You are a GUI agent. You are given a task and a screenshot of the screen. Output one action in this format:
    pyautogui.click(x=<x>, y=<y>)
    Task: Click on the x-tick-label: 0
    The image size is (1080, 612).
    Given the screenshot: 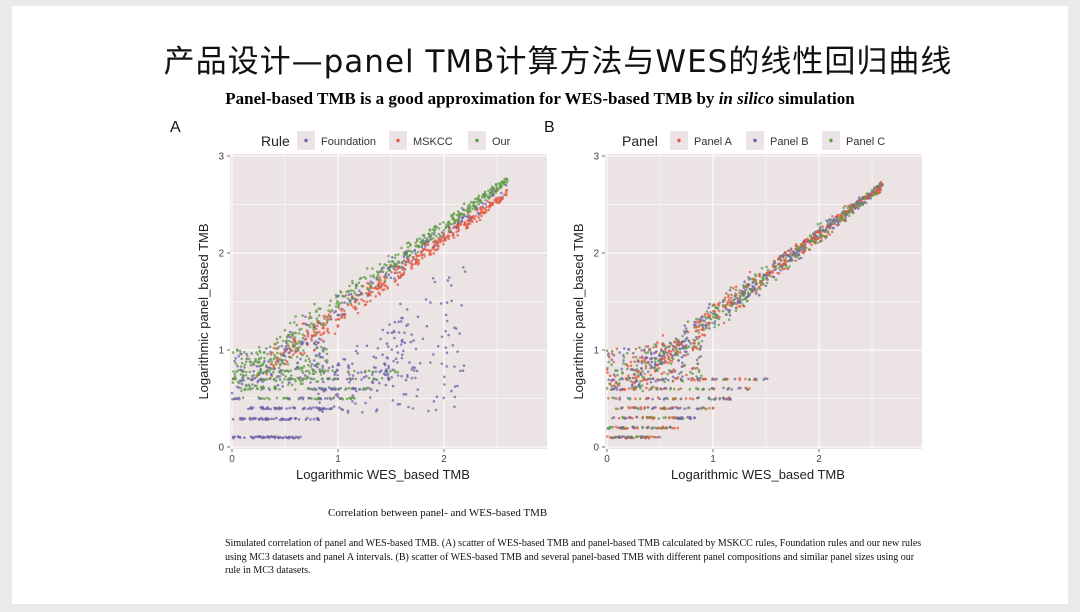 What is the action you would take?
    pyautogui.click(x=607, y=459)
    